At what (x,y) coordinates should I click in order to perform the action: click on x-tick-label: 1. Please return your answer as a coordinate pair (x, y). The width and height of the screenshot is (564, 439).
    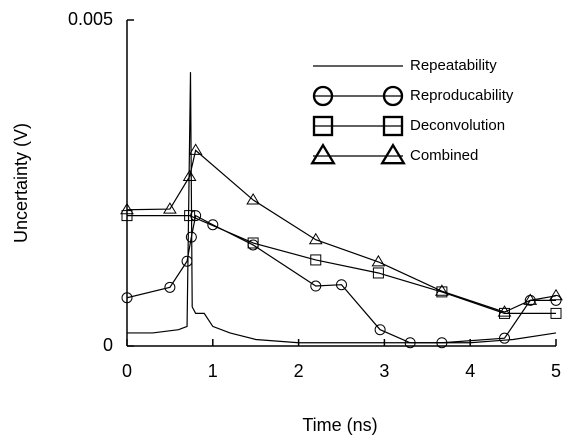
    Looking at the image, I should click on (213, 371).